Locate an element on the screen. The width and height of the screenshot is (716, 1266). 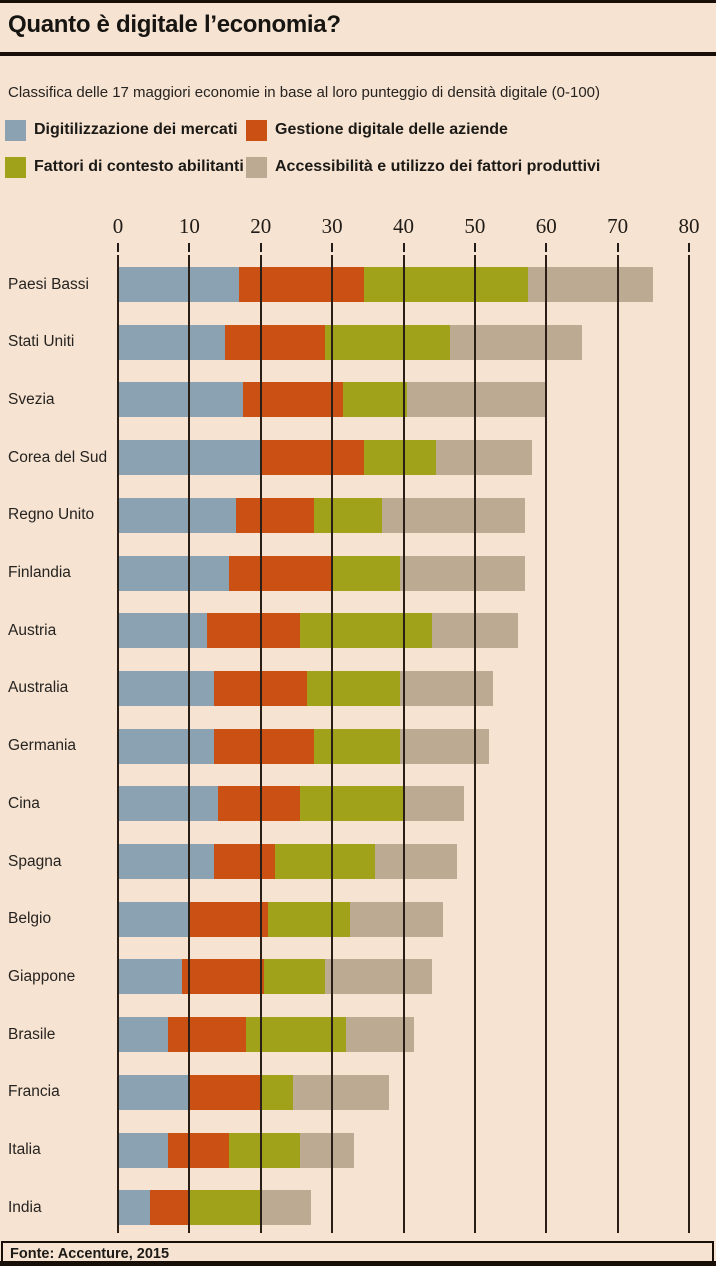
x-axis-tick-label: 0 is located at coordinates (118, 226).